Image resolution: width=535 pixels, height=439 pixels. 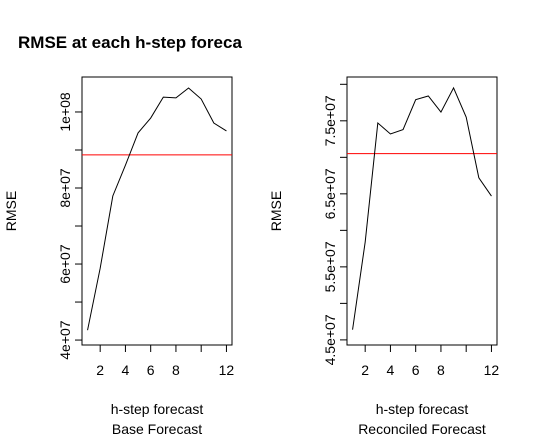 What do you see at coordinates (65, 340) in the screenshot?
I see `y-tick-label: 4e+07` at bounding box center [65, 340].